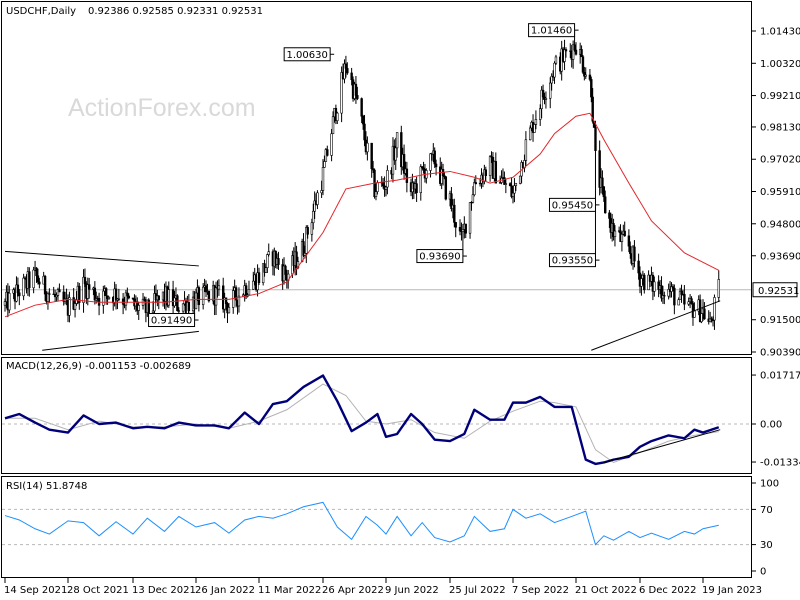 The height and width of the screenshot is (600, 800). What do you see at coordinates (551, 31) in the screenshot?
I see `annotation-label: 1.01460` at bounding box center [551, 31].